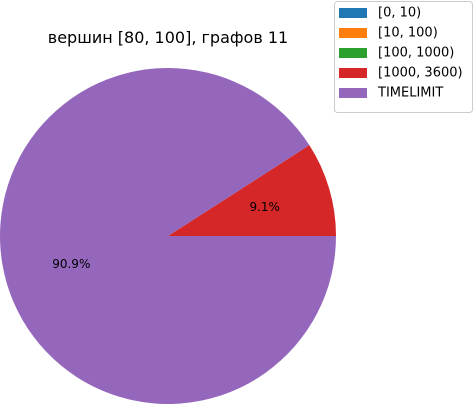  Describe the element at coordinates (408, 33) in the screenshot. I see `legend-label: [10, 100)` at that location.